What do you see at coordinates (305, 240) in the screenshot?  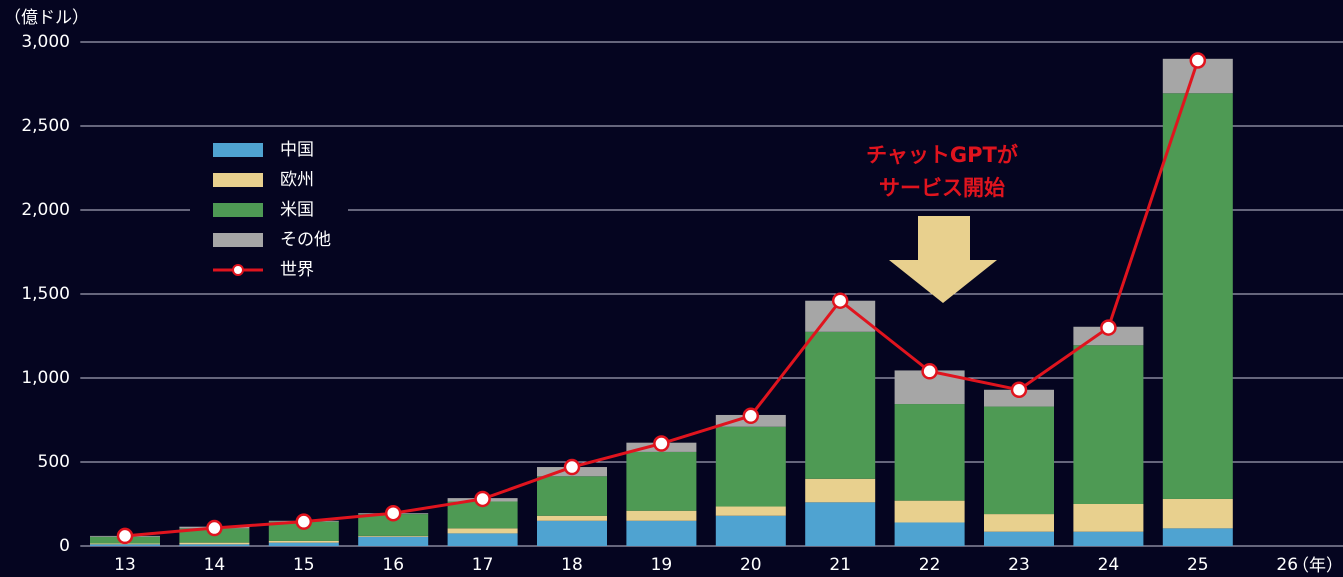 I see `legend-label: その他` at bounding box center [305, 240].